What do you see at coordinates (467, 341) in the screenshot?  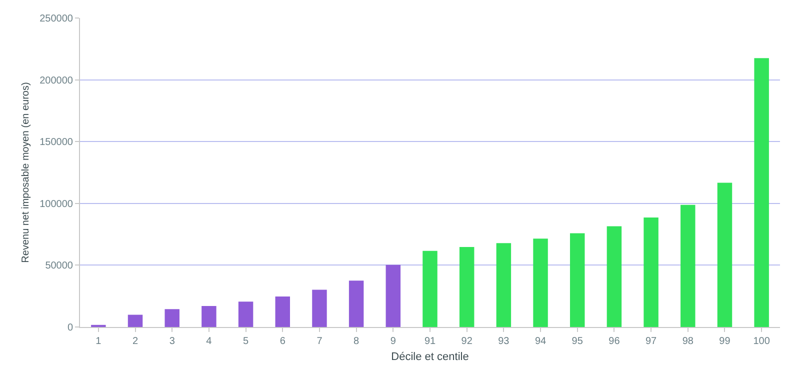 I see `x-tick-label: 92` at bounding box center [467, 341].